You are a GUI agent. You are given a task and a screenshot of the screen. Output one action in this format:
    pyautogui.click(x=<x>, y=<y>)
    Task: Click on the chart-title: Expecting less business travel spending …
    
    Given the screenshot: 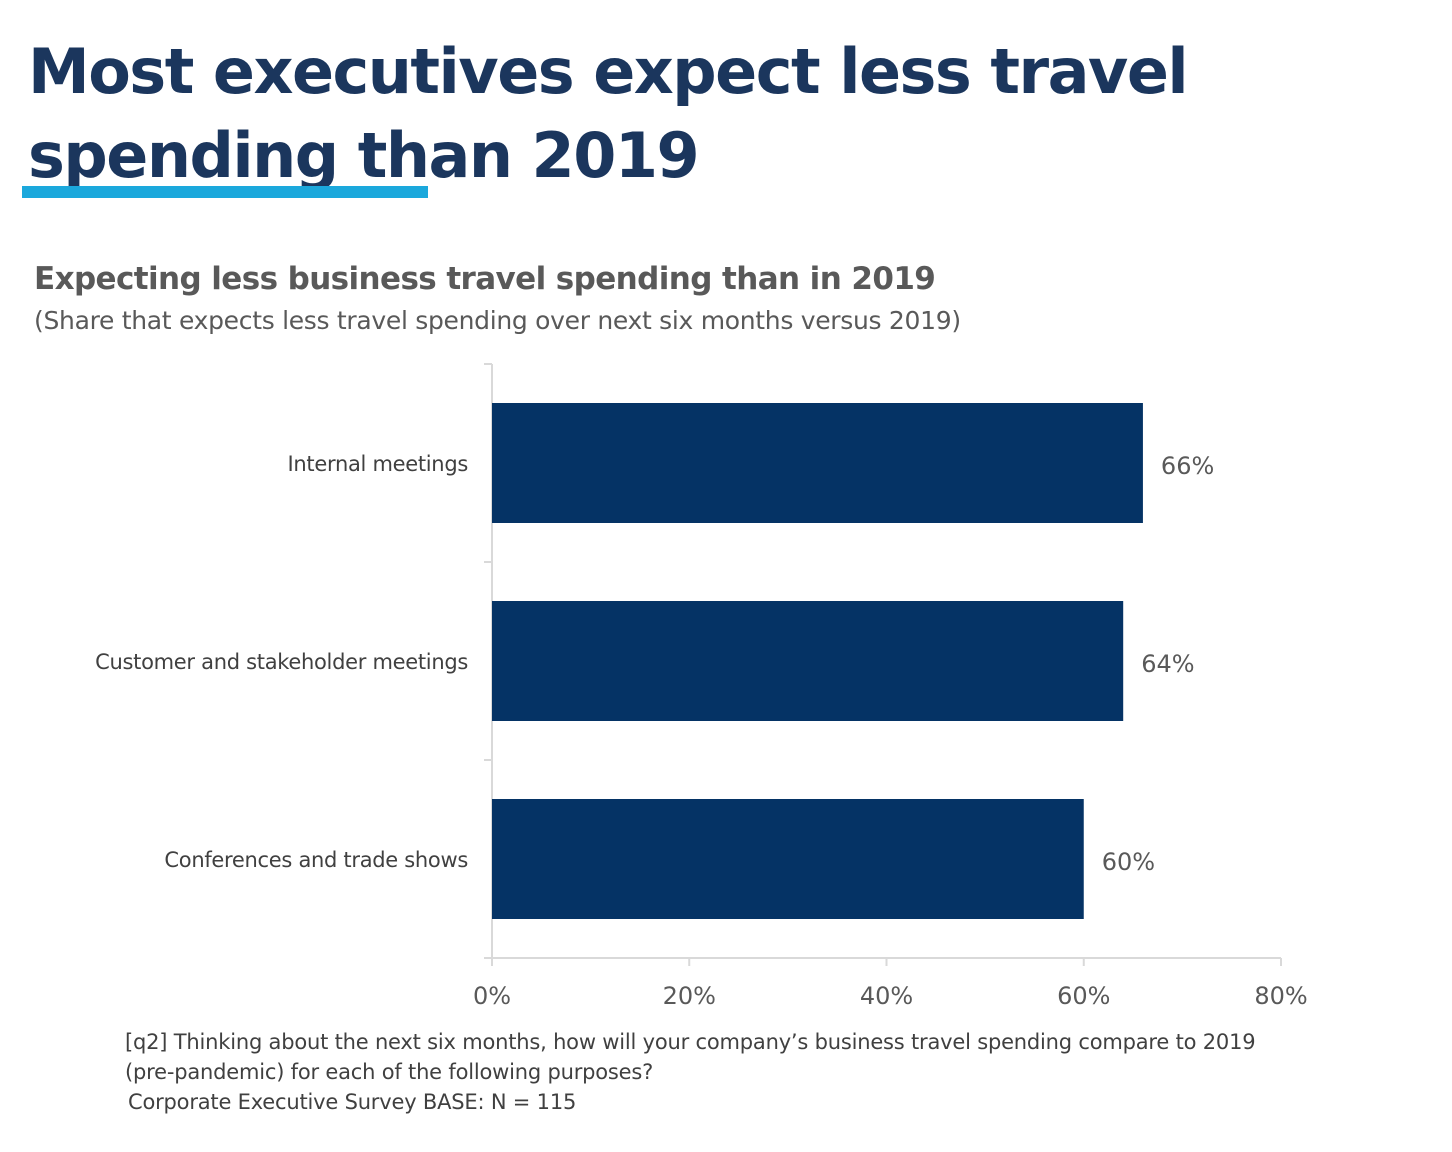 What is the action you would take?
    pyautogui.click(x=485, y=279)
    